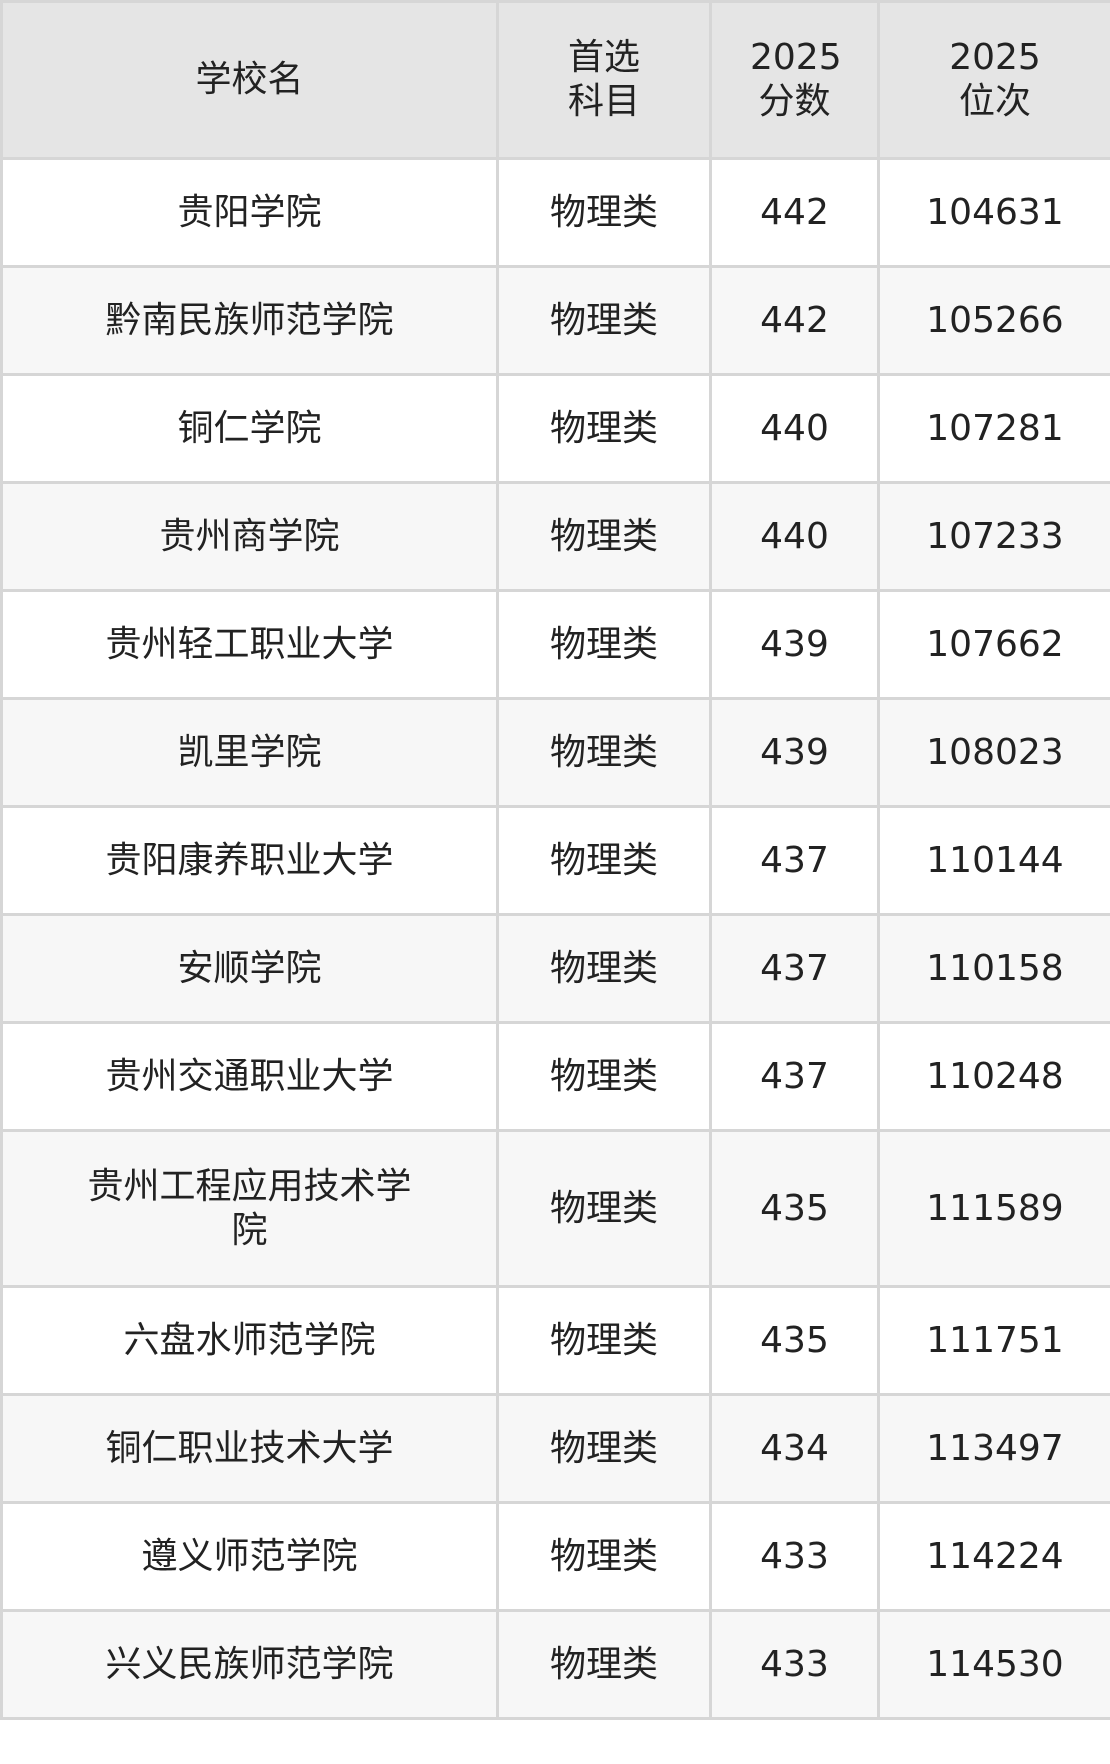 The image size is (1110, 1764). Describe the element at coordinates (249, 1208) in the screenshot. I see `cell-school: 贵州工程应用技术学院` at that location.